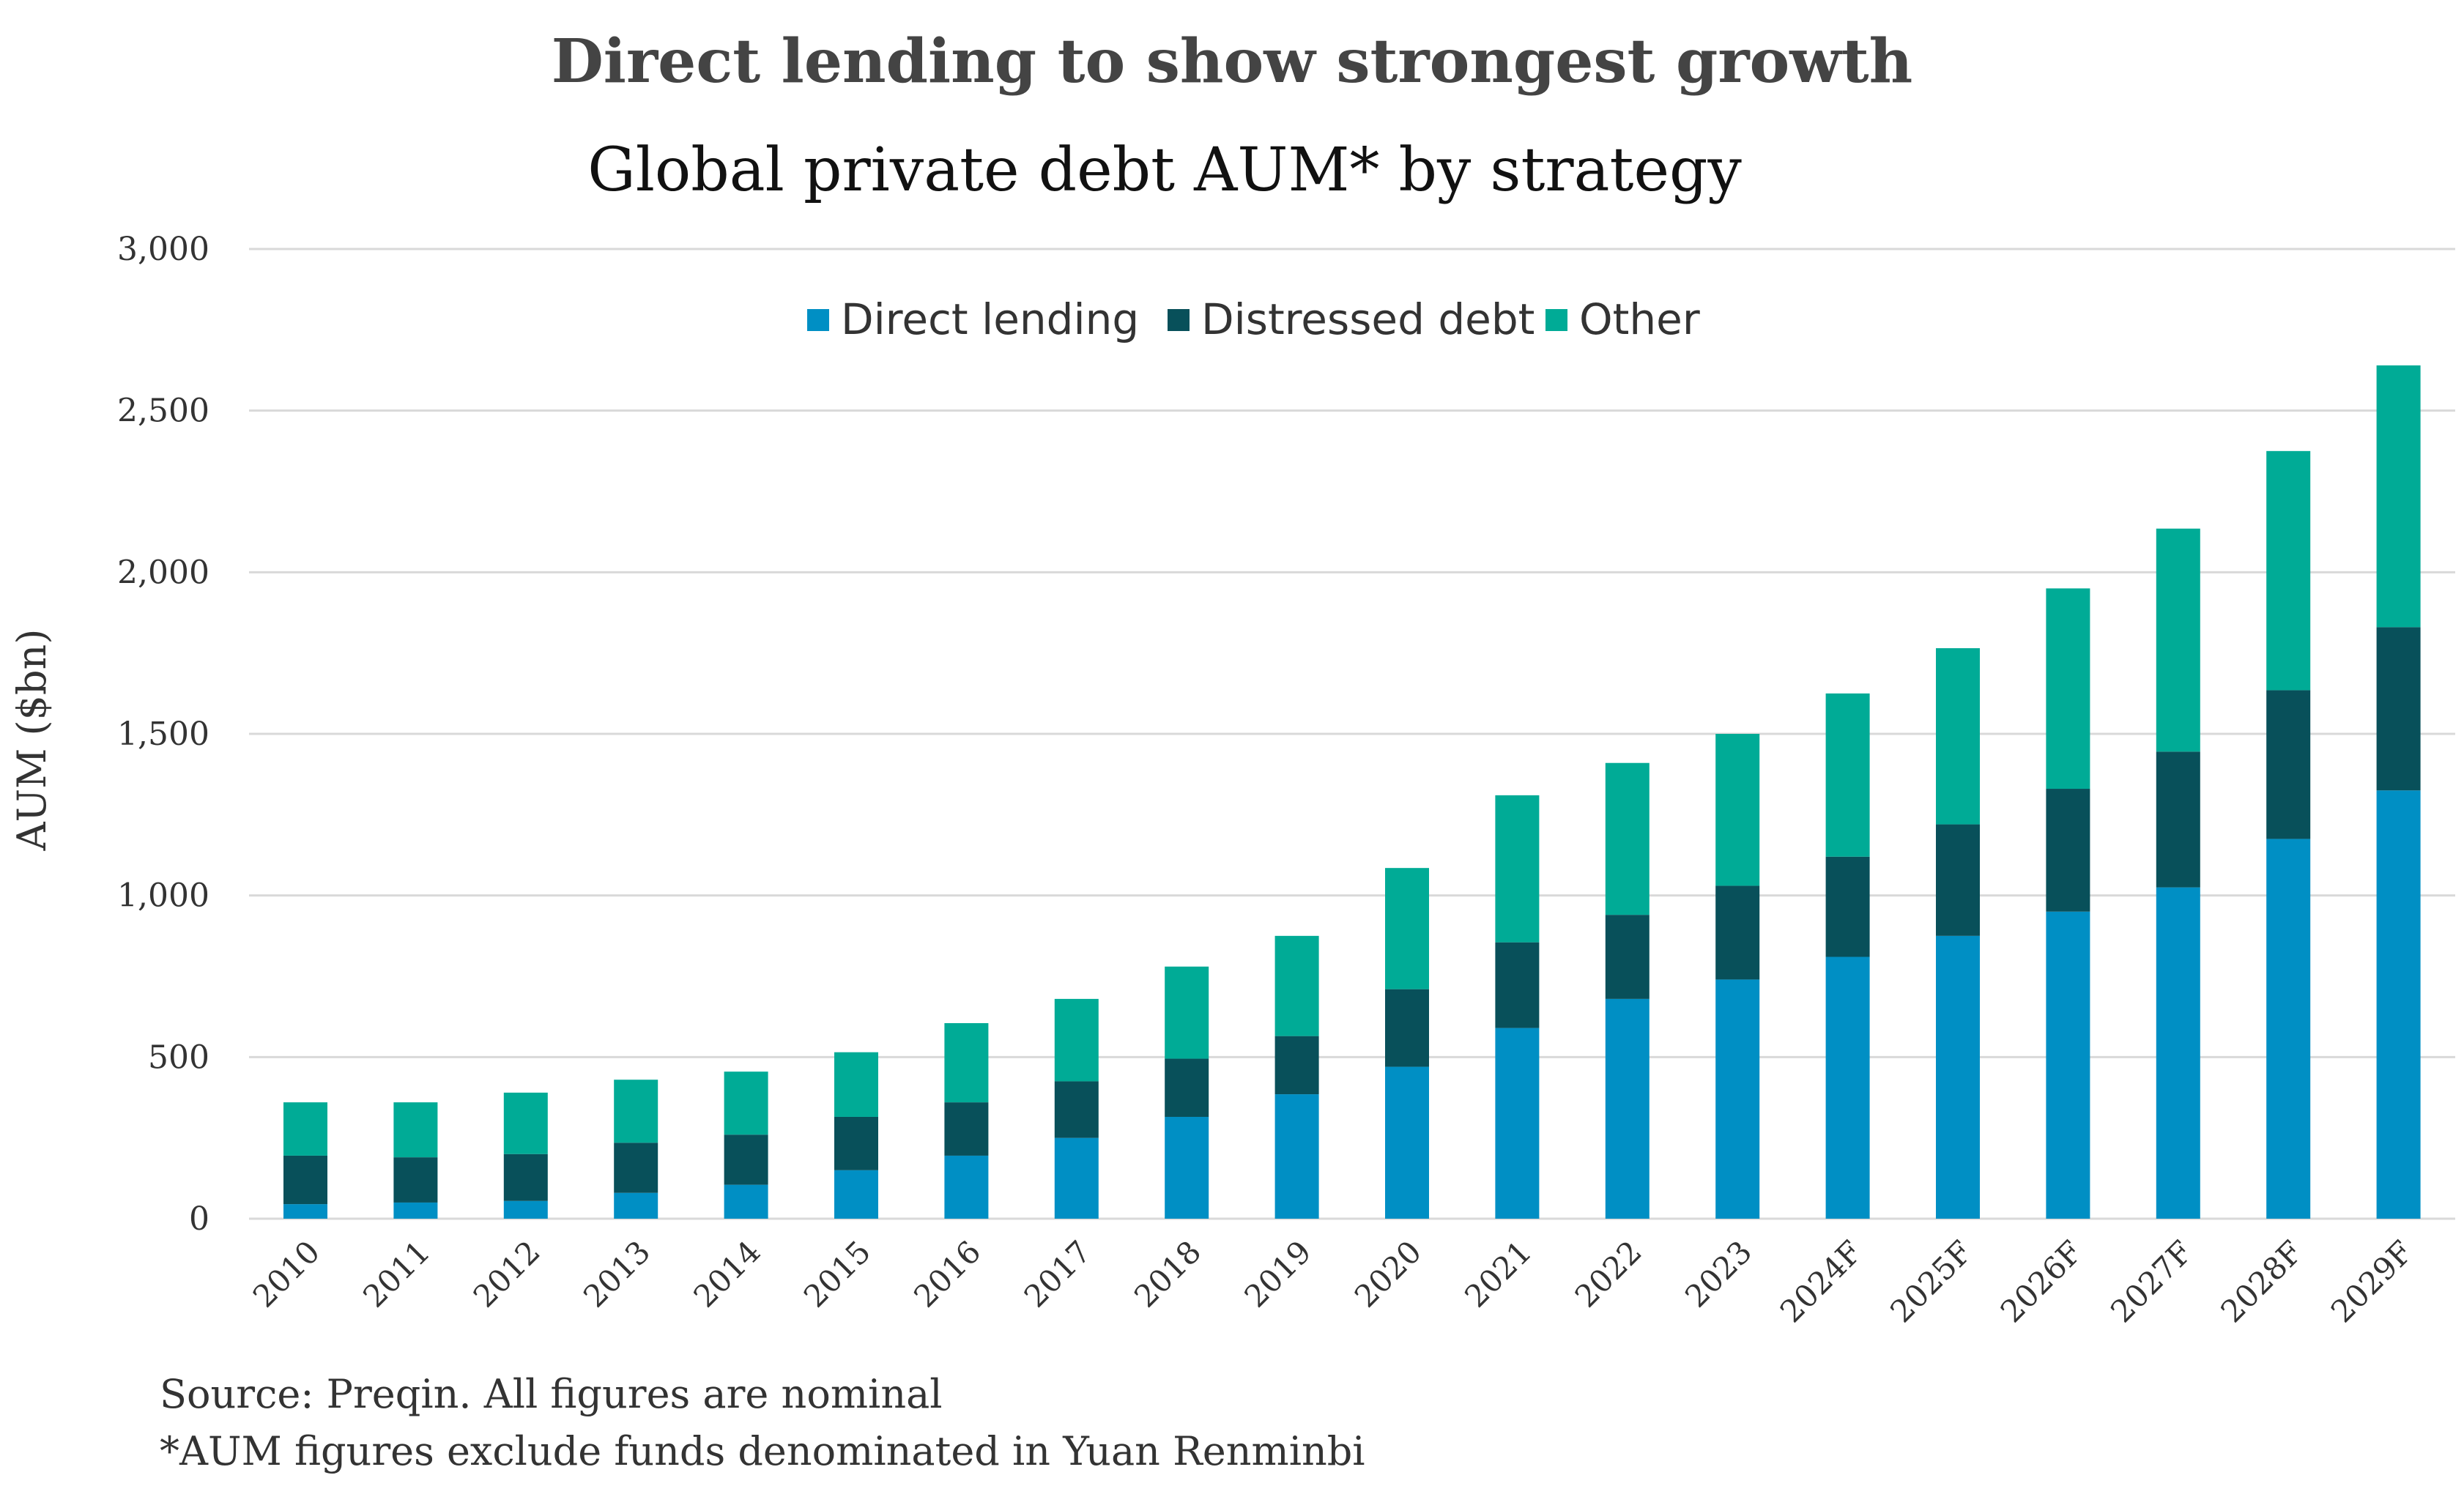 The image size is (2464, 1497). I want to click on bar-direct-lending-2023, so click(1737, 1099).